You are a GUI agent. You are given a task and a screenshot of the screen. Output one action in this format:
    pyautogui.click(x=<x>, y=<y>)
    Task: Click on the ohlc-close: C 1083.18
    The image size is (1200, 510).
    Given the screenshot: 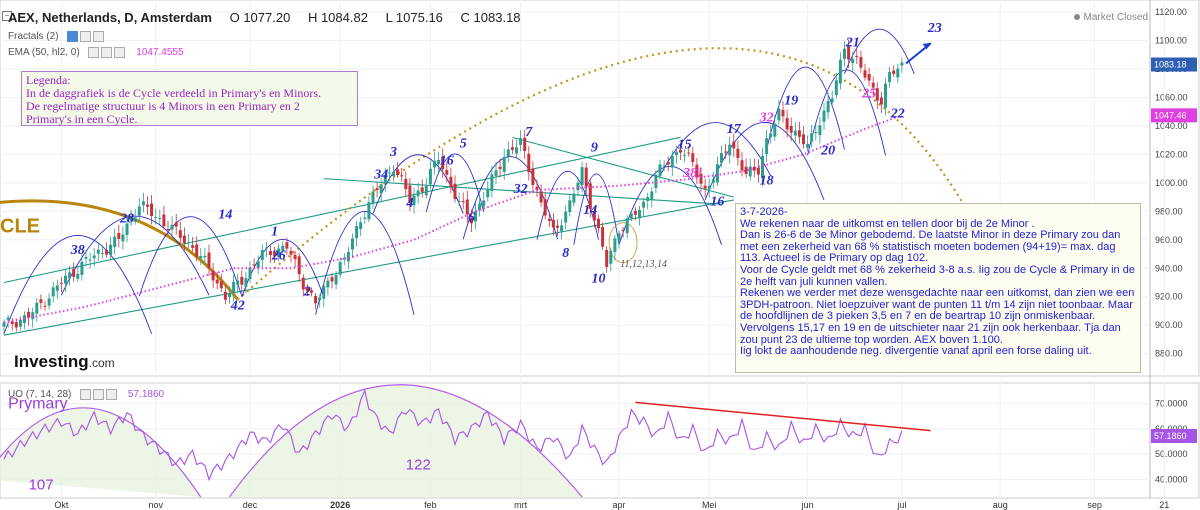 What is the action you would take?
    pyautogui.click(x=490, y=17)
    